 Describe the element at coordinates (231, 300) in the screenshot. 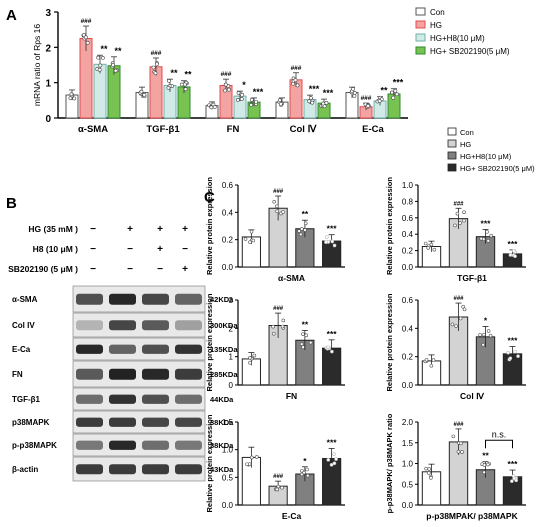

I see `c-y-tick-label: 3` at that location.